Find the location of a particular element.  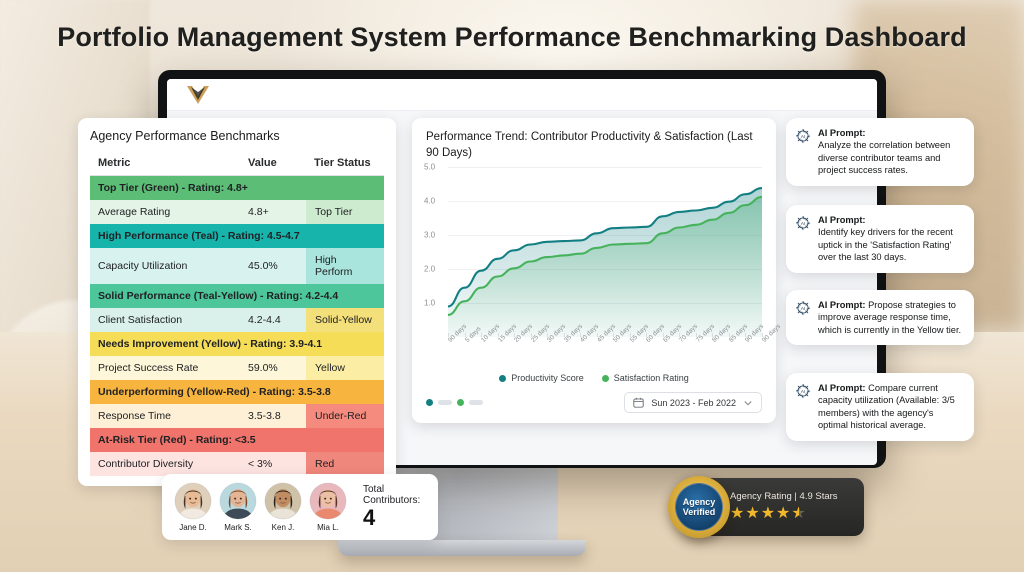

column-header-tier: Tier Status is located at coordinates (345, 163).